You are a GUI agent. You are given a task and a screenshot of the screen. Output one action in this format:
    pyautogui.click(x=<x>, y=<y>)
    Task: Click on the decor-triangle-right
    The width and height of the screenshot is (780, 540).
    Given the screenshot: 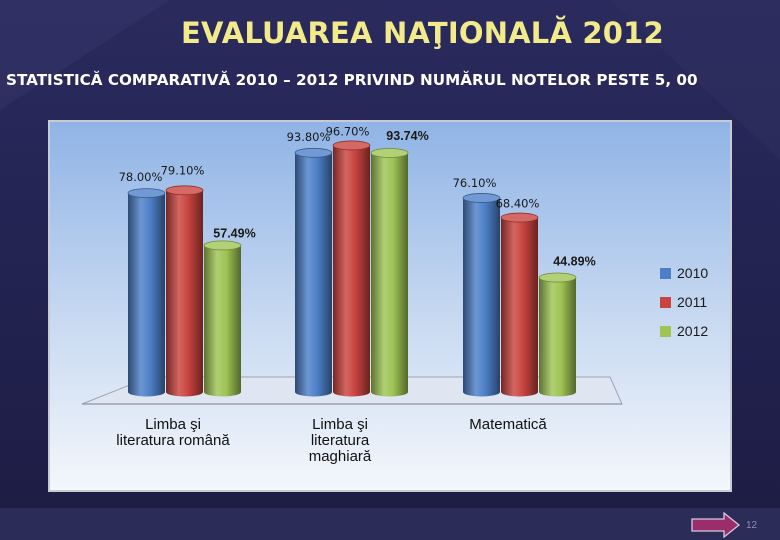 What is the action you would take?
    pyautogui.click(x=695, y=80)
    